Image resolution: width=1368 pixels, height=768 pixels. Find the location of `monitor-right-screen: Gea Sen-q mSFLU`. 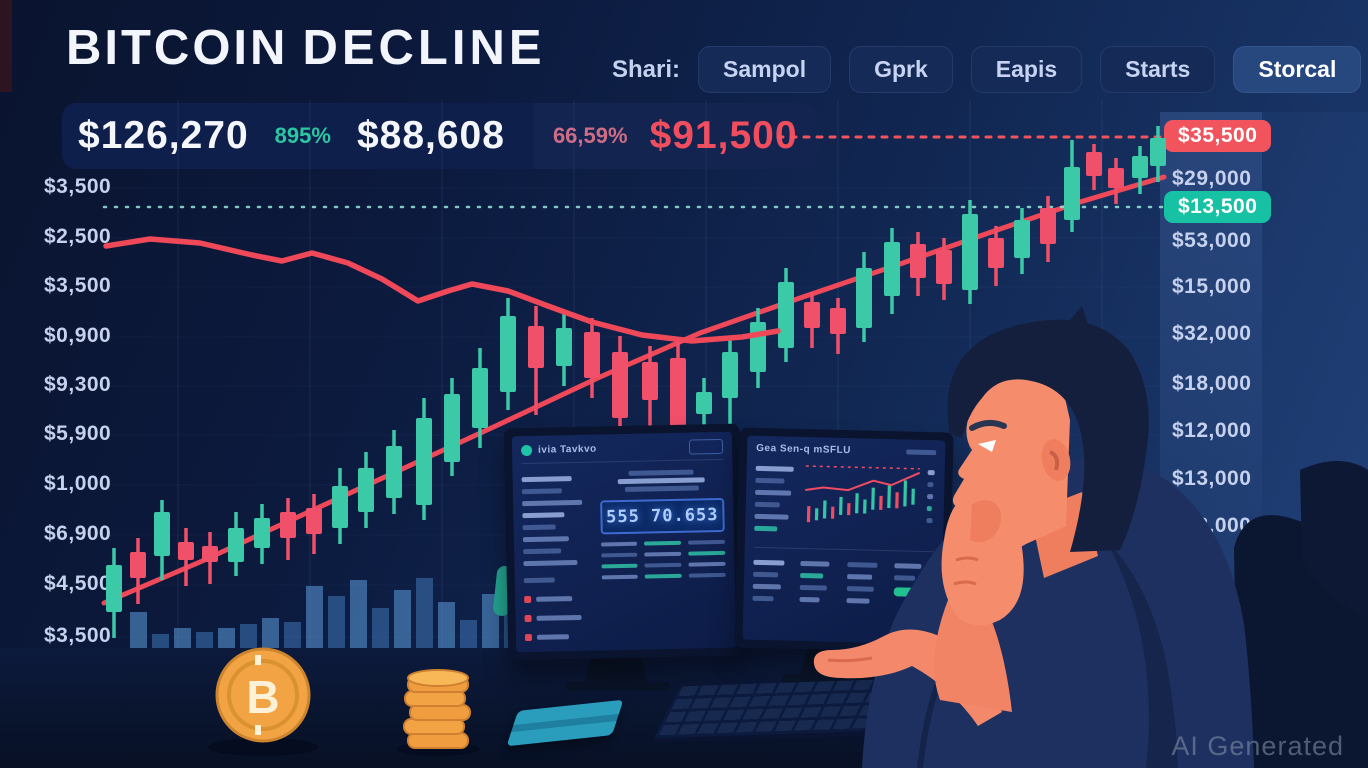

monitor-right-screen: Gea Sen-q mSFLU is located at coordinates (844, 540).